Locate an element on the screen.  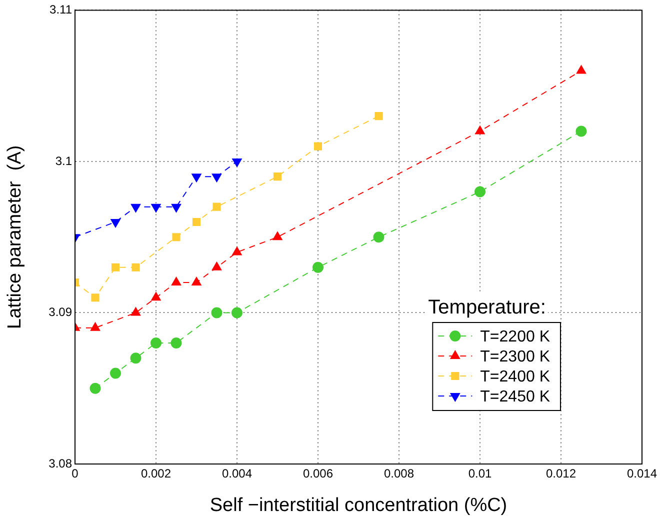
y-tick-label: 3.1 is located at coordinates (63, 161).